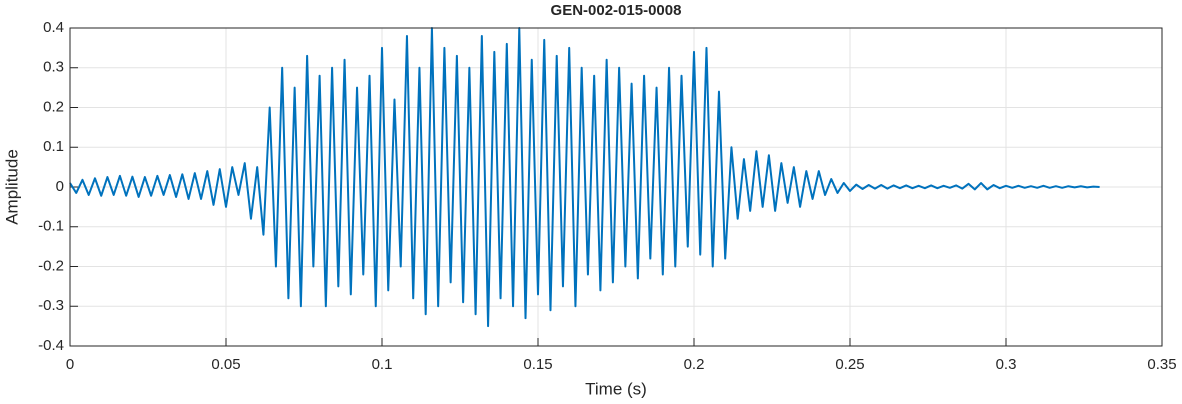 The width and height of the screenshot is (1182, 404). What do you see at coordinates (51, 305) in the screenshot?
I see `y-tick-label: -0.3` at bounding box center [51, 305].